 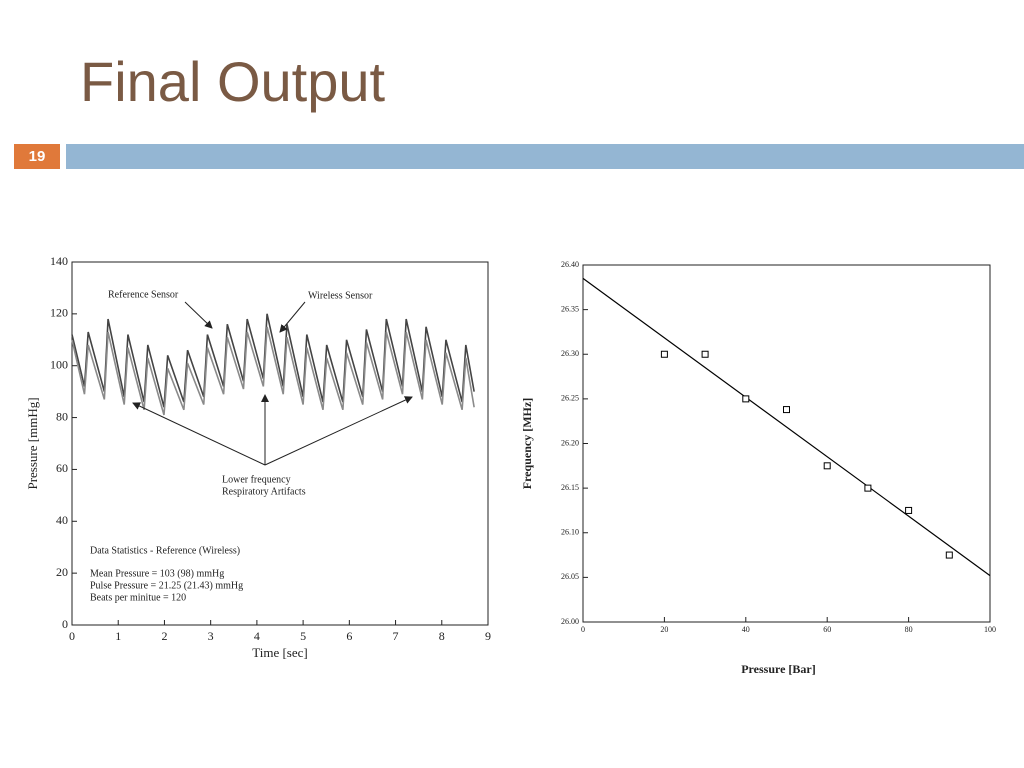 I want to click on x-tick-label: 2, so click(x=164, y=636).